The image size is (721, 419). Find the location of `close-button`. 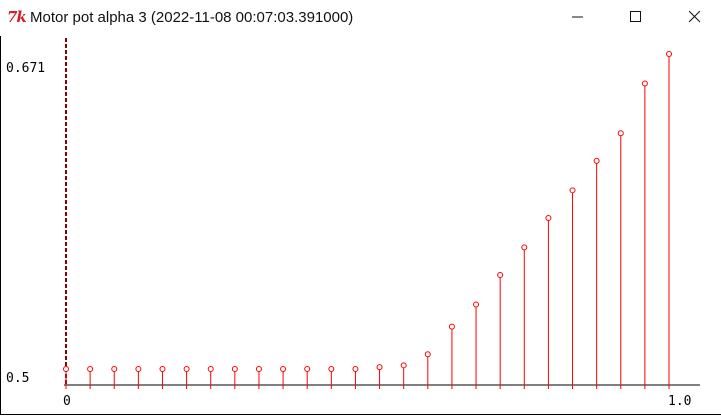

close-button is located at coordinates (695, 17).